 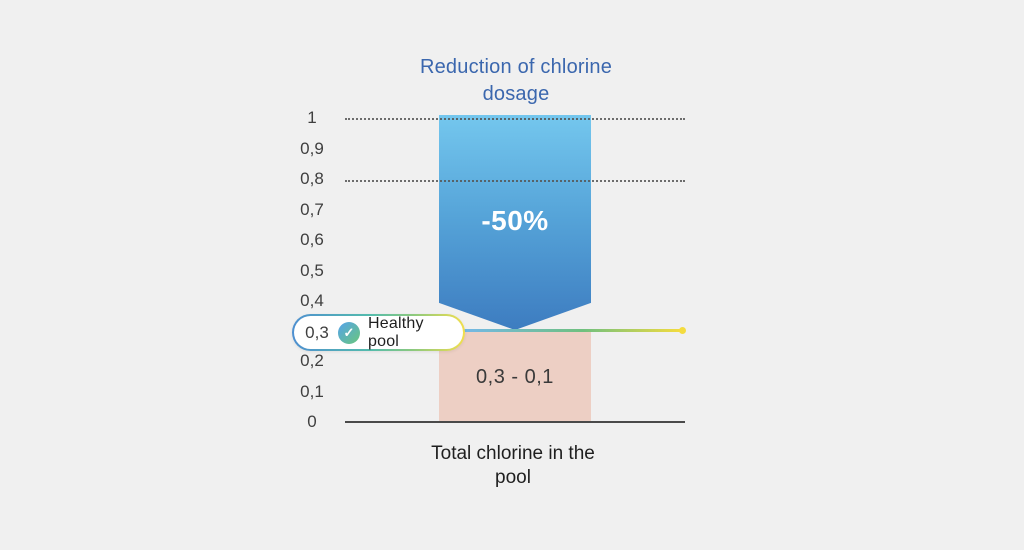 I want to click on healthy-pool-badge: 0,3 ✓ Healthy pool, so click(x=378, y=332).